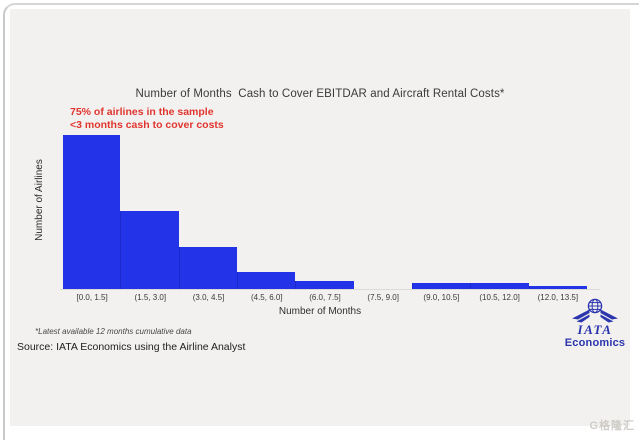 This screenshot has width=640, height=441. I want to click on x-tick-label-0: [0.0, 1.5], so click(92, 297).